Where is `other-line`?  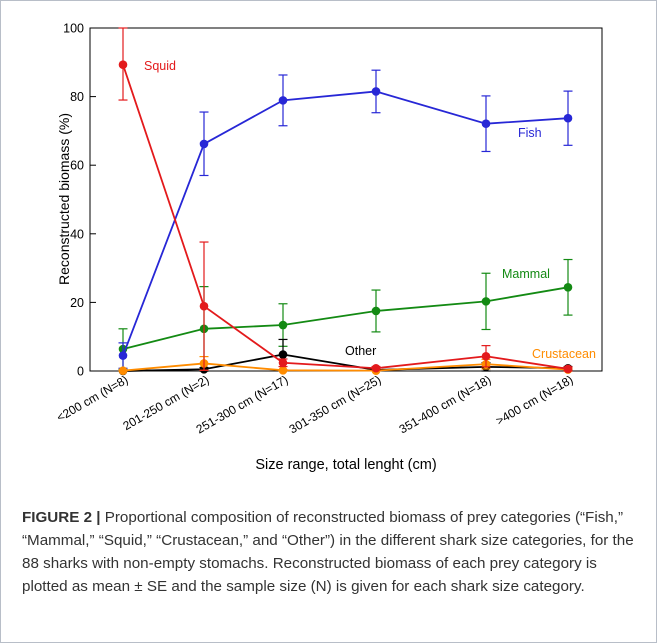 other-line is located at coordinates (345, 362).